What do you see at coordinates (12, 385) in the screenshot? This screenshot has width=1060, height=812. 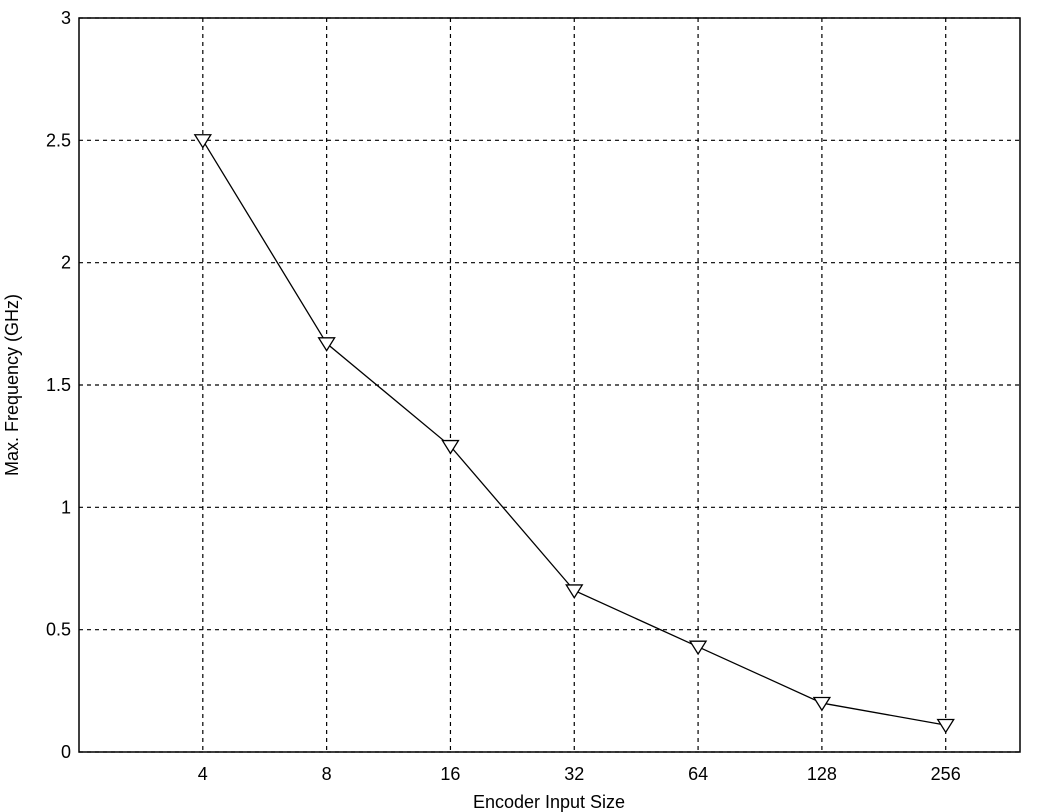 I see `y-axis-label: Max. Frequency (GHz)` at bounding box center [12, 385].